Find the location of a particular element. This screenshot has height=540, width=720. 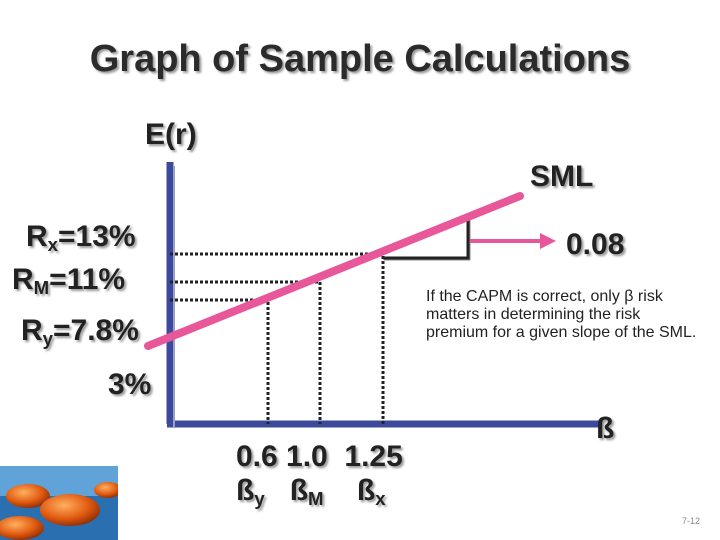

reference-lines is located at coordinates (277, 338).